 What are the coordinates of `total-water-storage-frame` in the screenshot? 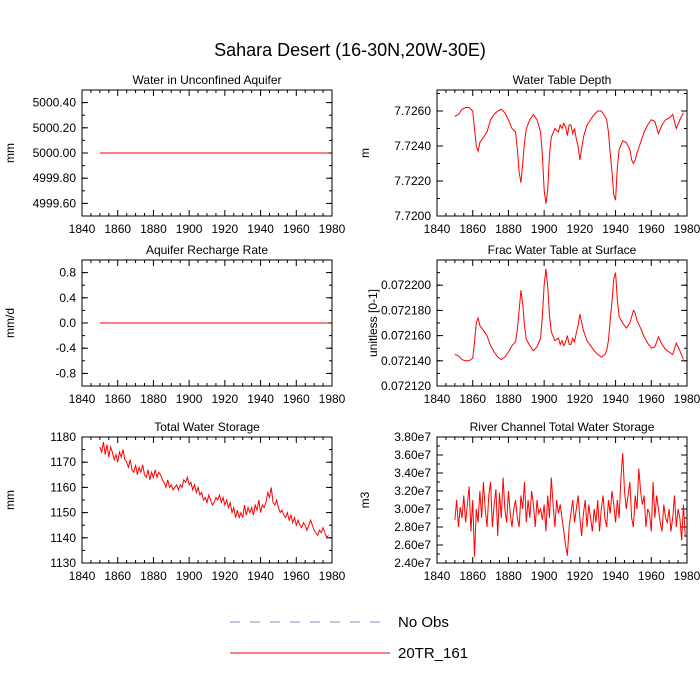 It's located at (207, 500).